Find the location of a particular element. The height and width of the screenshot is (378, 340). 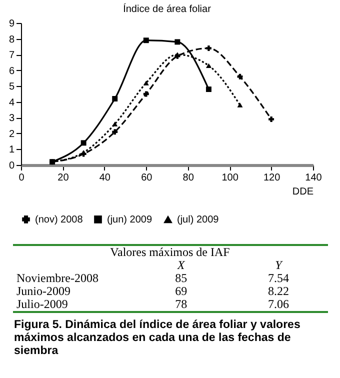

text: Valores máximos de IAF is located at coordinates (170, 252).